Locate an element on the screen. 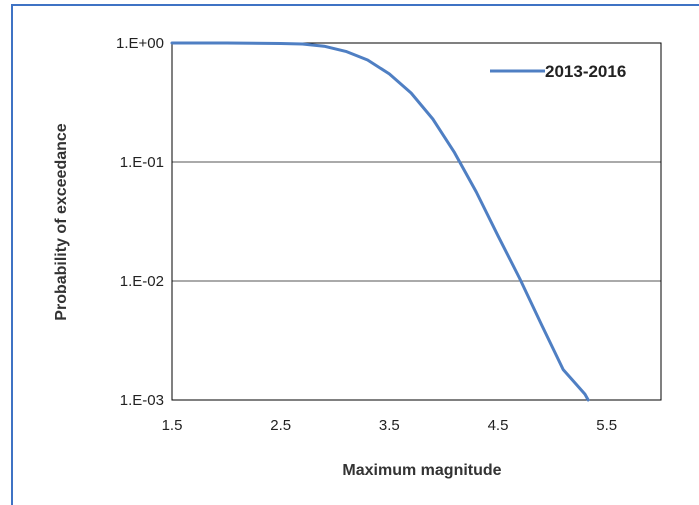 The width and height of the screenshot is (699, 505). legend-label-2013-2016: 2013-2016 is located at coordinates (585, 71).